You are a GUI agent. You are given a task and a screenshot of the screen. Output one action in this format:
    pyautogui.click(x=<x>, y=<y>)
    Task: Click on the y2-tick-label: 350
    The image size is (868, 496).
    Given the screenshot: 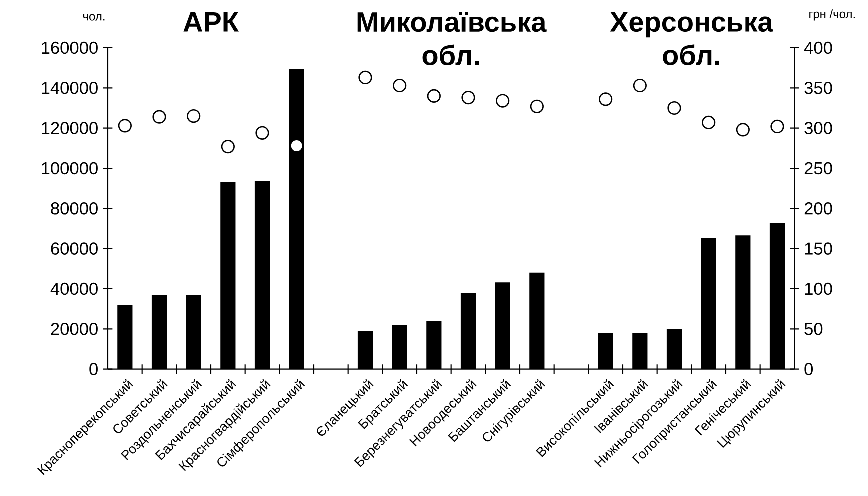 What is the action you would take?
    pyautogui.click(x=818, y=88)
    